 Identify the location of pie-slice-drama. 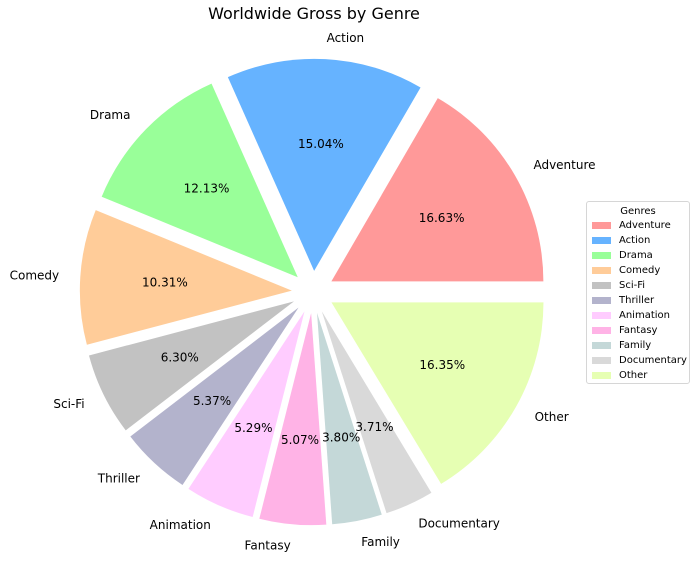
(199, 180).